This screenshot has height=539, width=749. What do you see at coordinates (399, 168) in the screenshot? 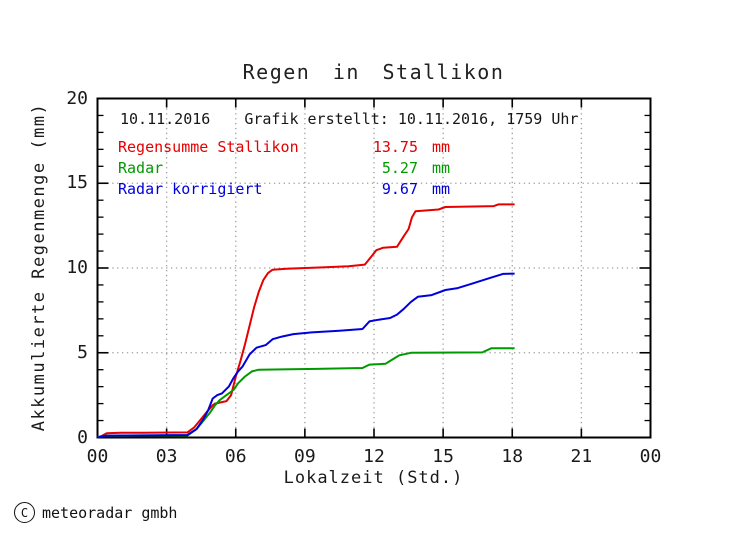
I see `legend-series-value: 5.27` at bounding box center [399, 168].